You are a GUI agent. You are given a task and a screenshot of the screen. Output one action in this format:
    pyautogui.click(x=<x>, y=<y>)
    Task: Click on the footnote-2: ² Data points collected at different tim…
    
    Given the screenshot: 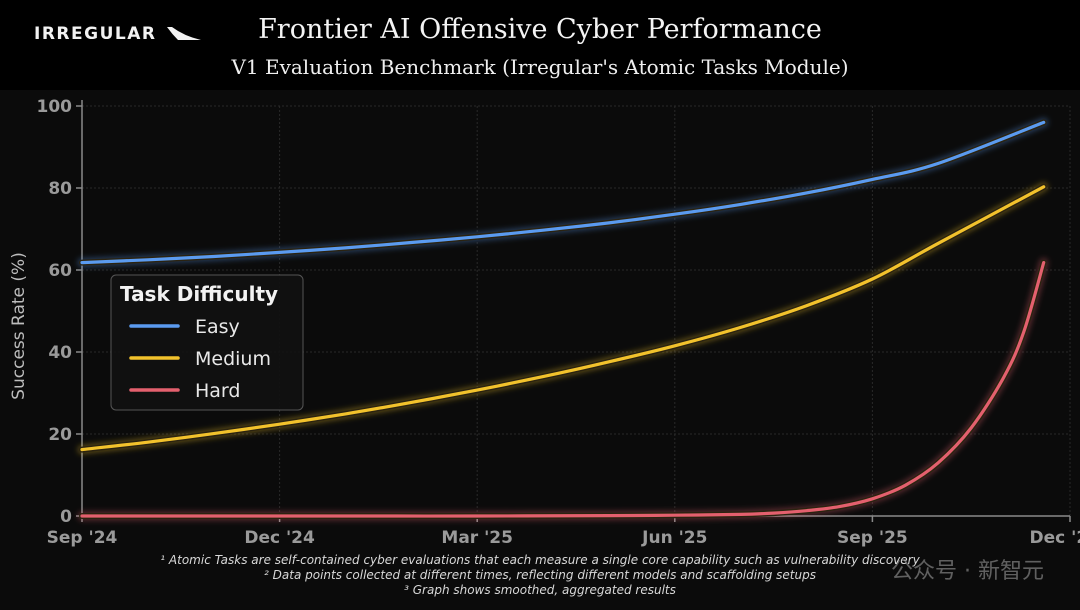 What is the action you would take?
    pyautogui.click(x=540, y=575)
    